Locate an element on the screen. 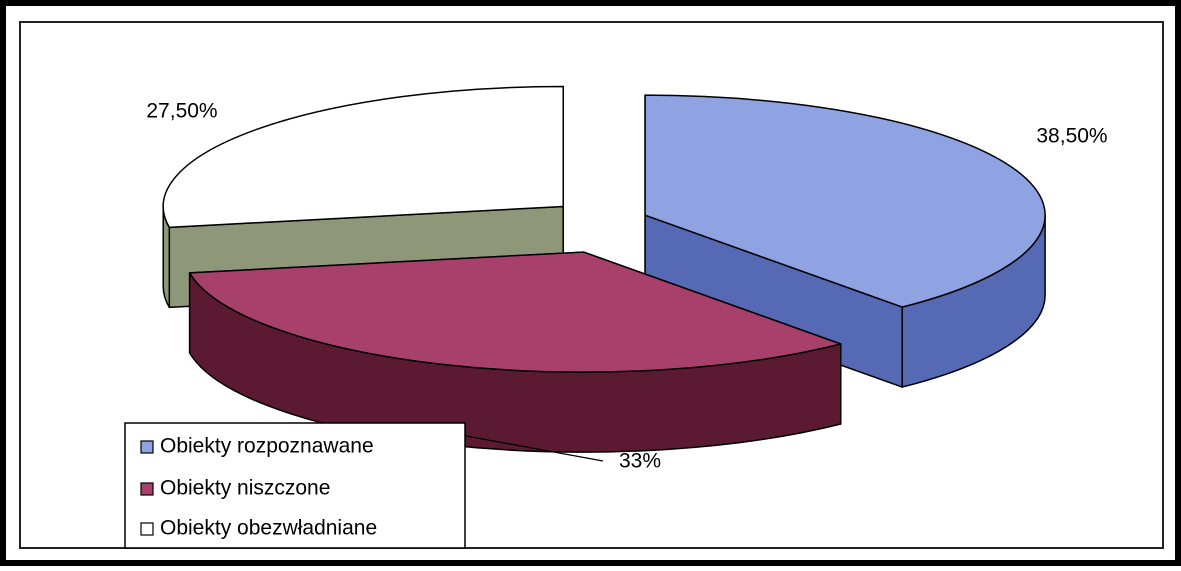 This screenshot has height=571, width=1181. legend-label: Obiekty obezwładniane is located at coordinates (268, 528).